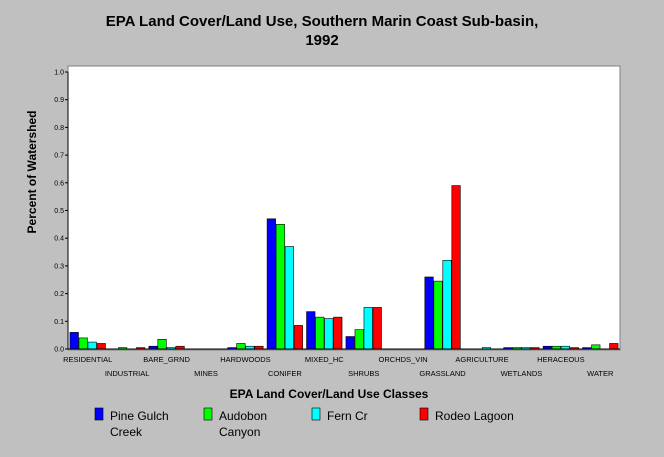  What do you see at coordinates (245, 359) in the screenshot?
I see `x-tick-label: HARDWOODS` at bounding box center [245, 359].